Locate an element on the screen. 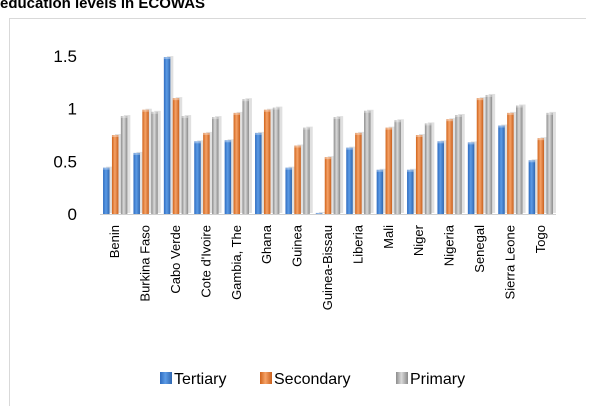  x-tick-label: Sierra Leone is located at coordinates (509, 262).